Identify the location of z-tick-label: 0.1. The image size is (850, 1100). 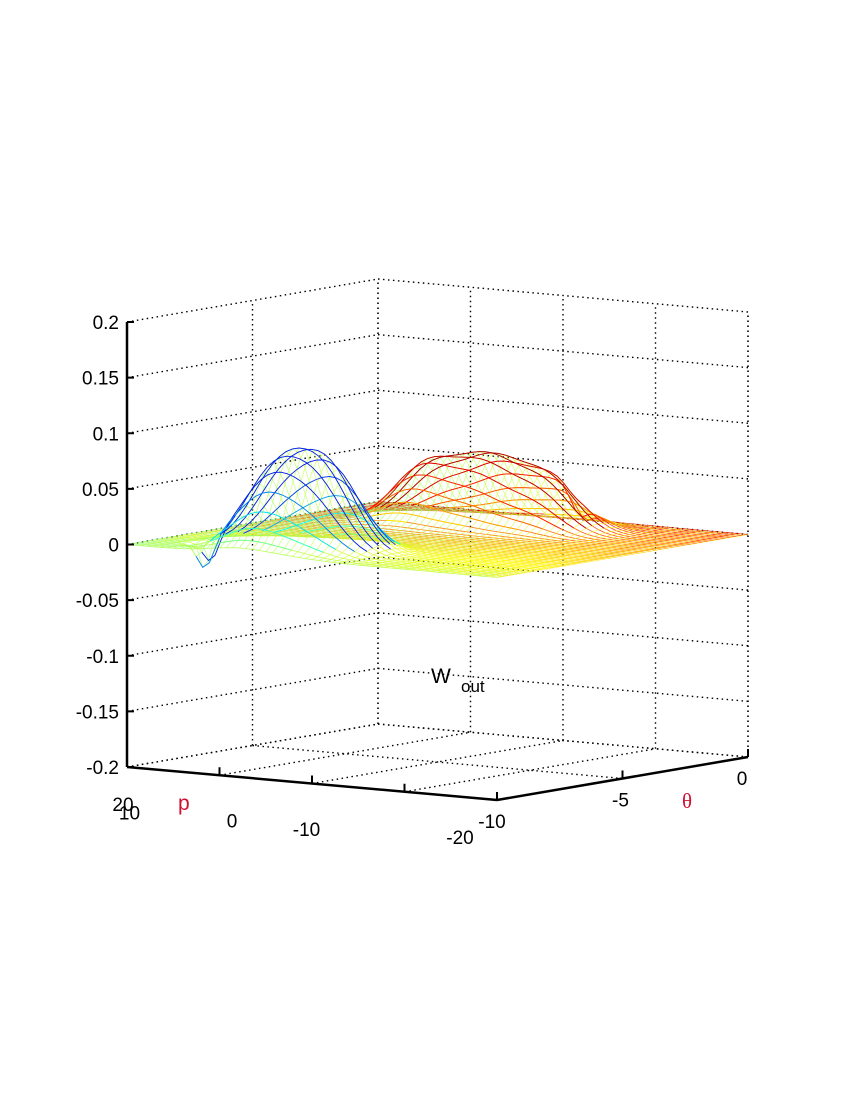
(106, 434).